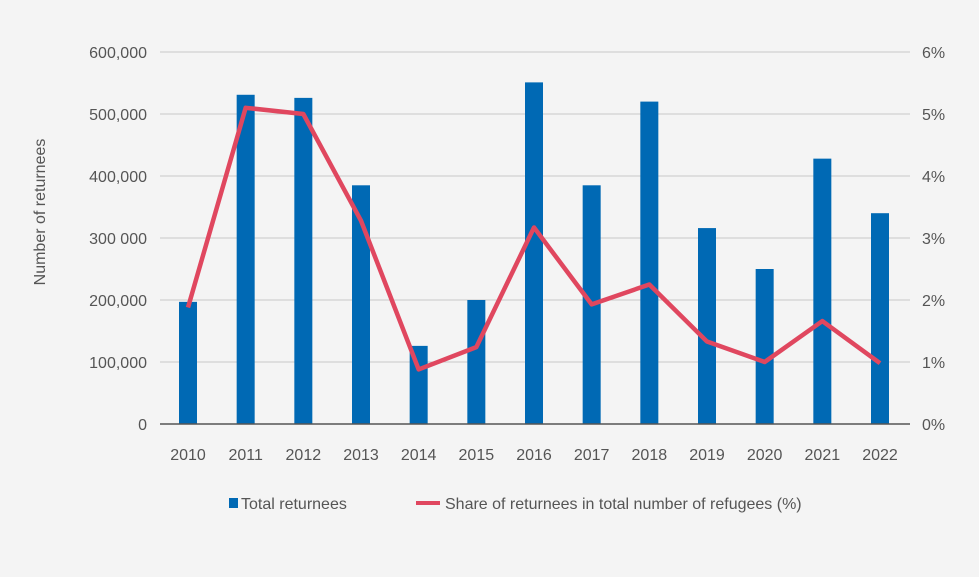 The height and width of the screenshot is (577, 979). What do you see at coordinates (880, 455) in the screenshot?
I see `x-tick-label: 2022` at bounding box center [880, 455].